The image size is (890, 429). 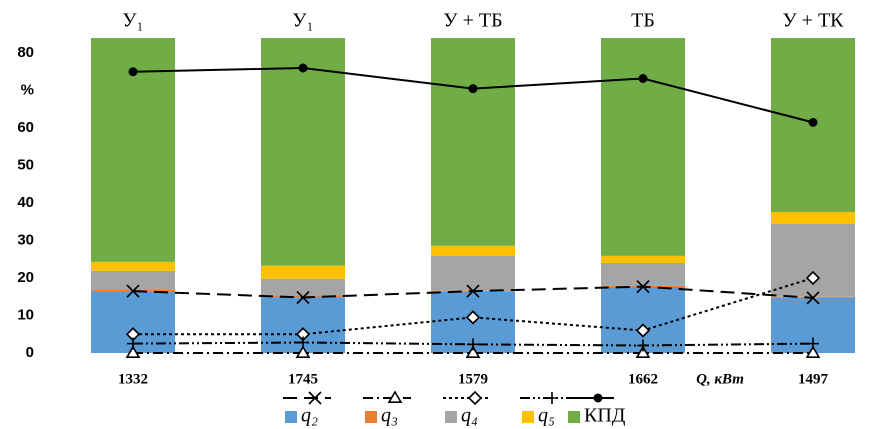 I want to click on y-tick-label: 50, so click(x=25, y=164).